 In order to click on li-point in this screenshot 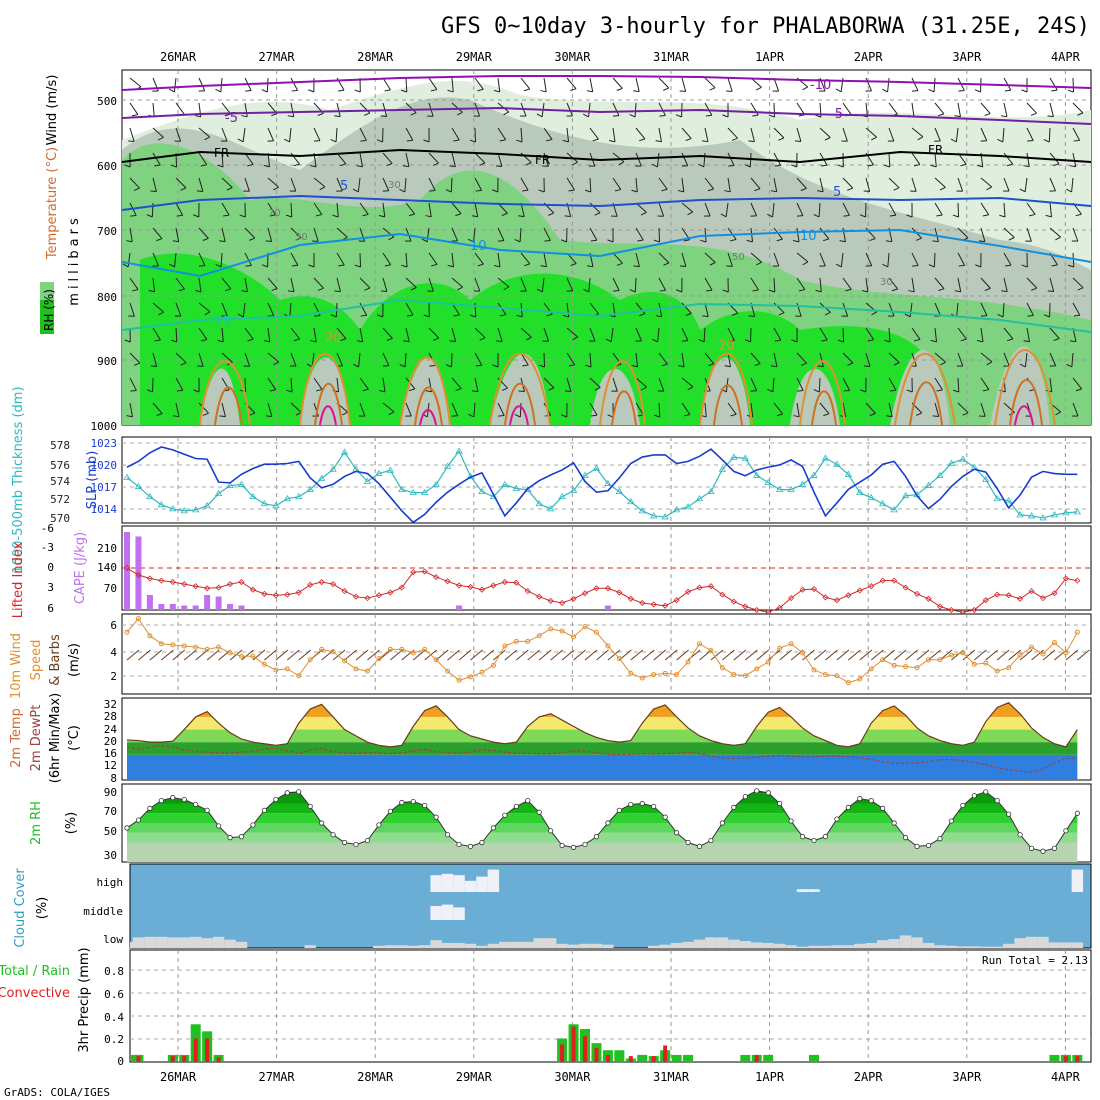, I will do `click(230, 584)`.